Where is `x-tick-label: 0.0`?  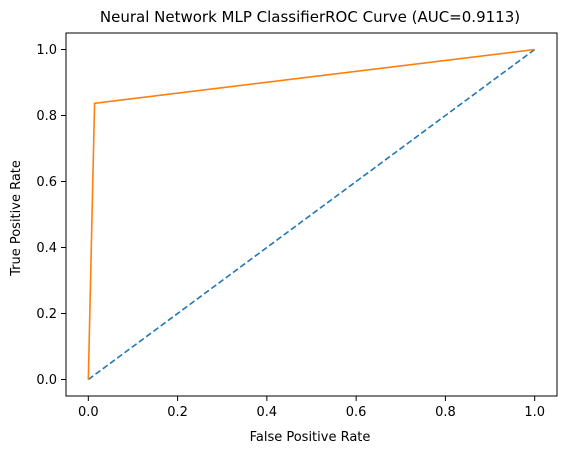
x-tick-label: 0.0 is located at coordinates (88, 412).